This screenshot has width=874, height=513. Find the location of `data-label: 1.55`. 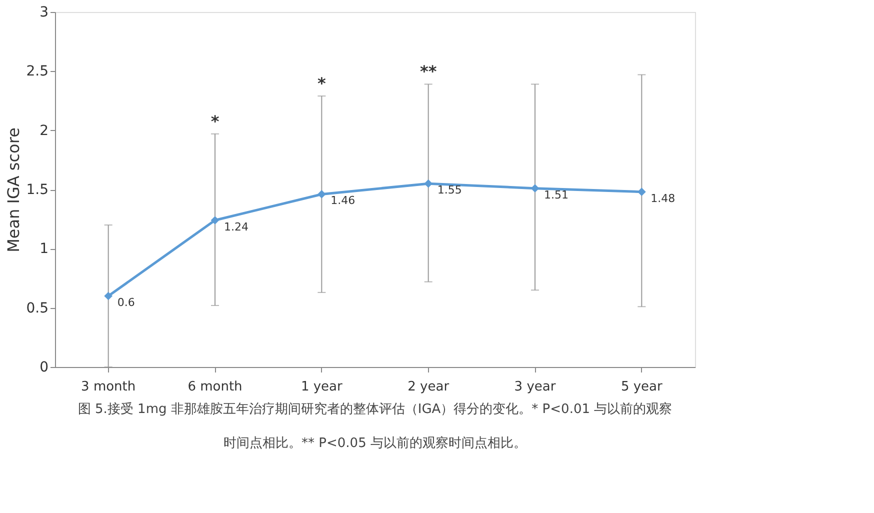

data-label: 1.55 is located at coordinates (449, 190).